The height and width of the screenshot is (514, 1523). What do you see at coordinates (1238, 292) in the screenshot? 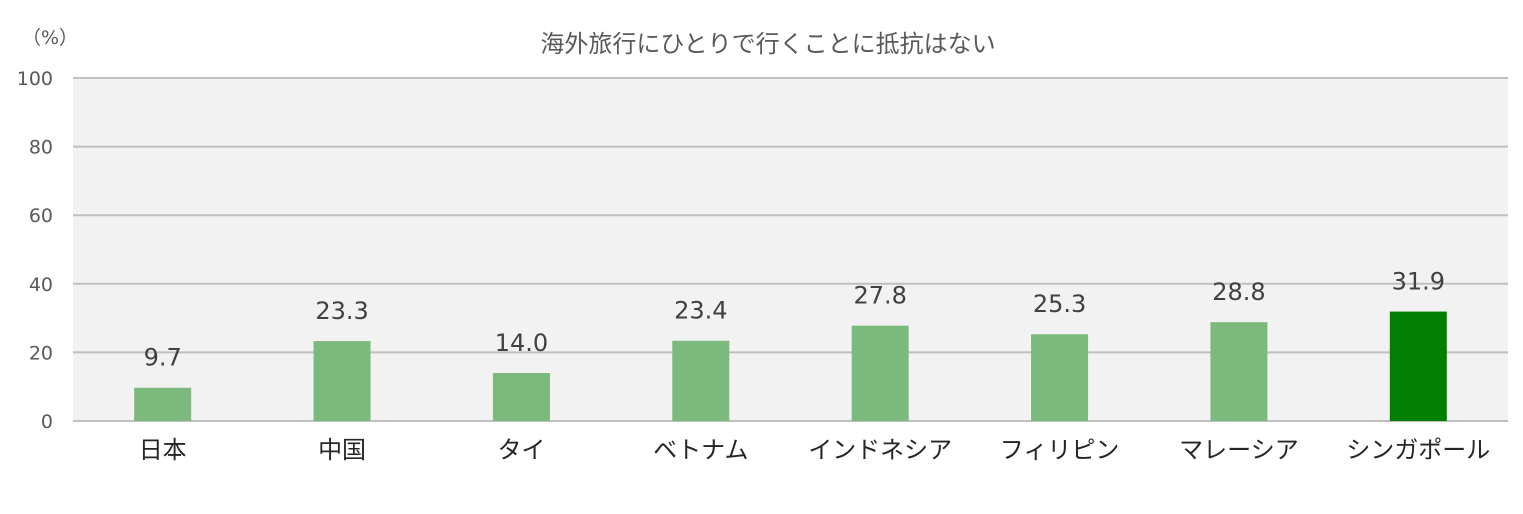
I see `data-label: 28.8` at bounding box center [1238, 292].